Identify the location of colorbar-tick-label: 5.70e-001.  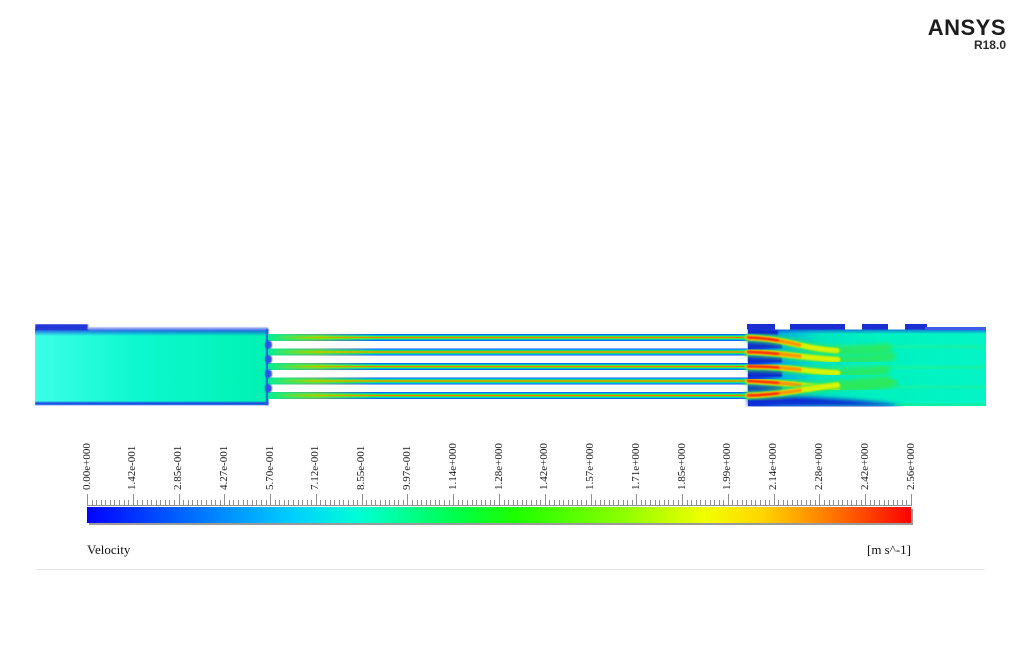
(269, 467).